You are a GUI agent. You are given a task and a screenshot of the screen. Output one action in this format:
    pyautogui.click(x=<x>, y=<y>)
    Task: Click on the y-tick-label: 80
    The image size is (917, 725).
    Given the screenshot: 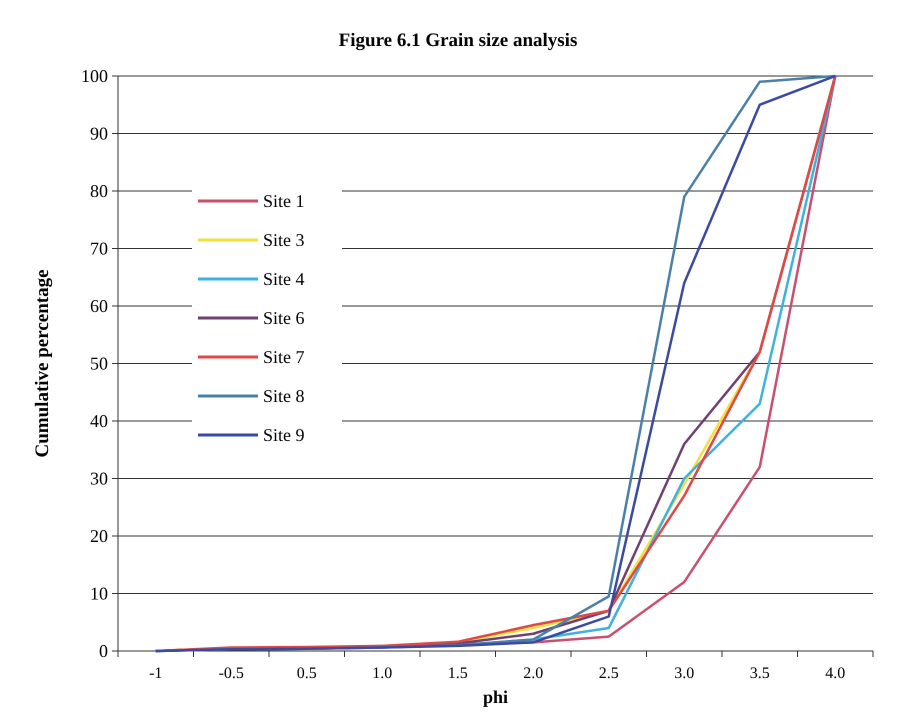 What is the action you would take?
    pyautogui.click(x=99, y=191)
    